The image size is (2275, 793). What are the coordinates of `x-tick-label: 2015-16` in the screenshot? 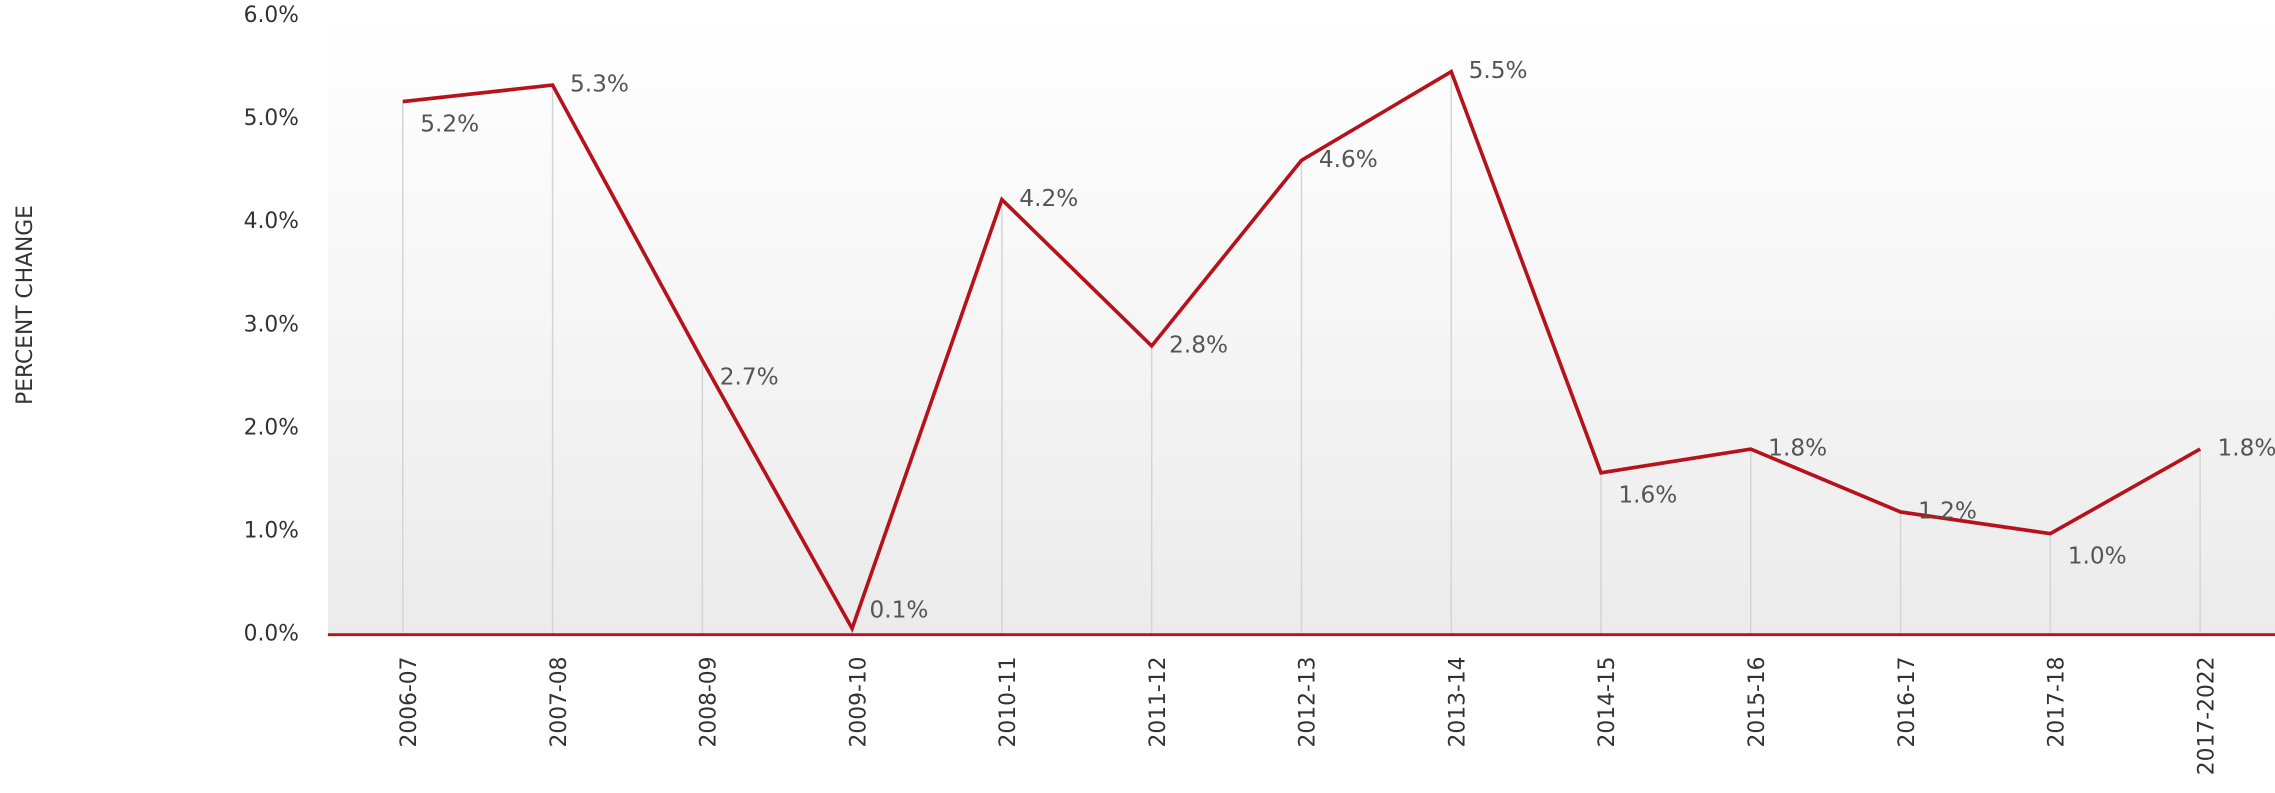 It's located at (1757, 701).